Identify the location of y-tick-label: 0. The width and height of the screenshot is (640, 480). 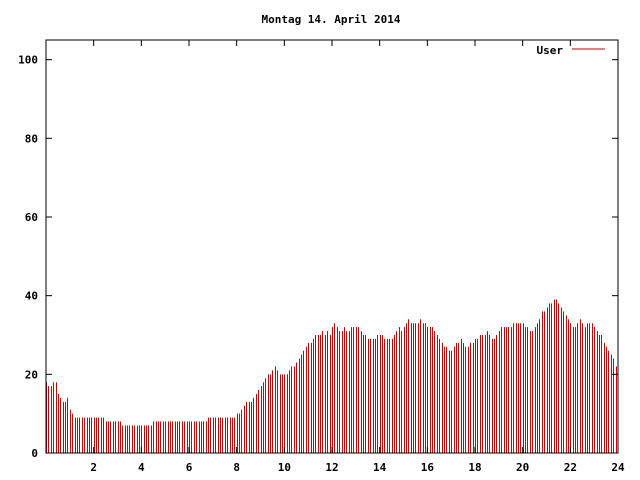
(34, 453).